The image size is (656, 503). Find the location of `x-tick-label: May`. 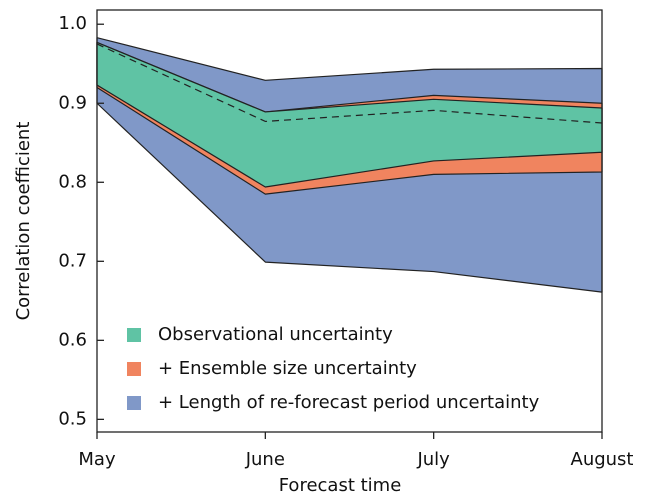

x-tick-label: May is located at coordinates (97, 459).